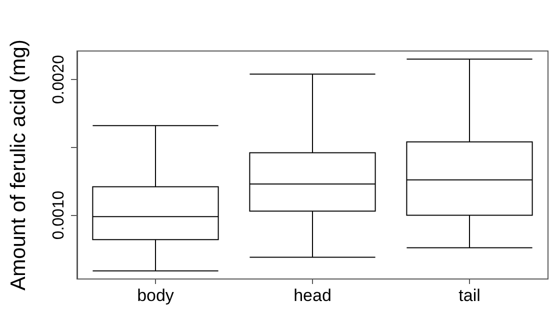 The image size is (550, 332). I want to click on x-tick-label: tail, so click(469, 295).